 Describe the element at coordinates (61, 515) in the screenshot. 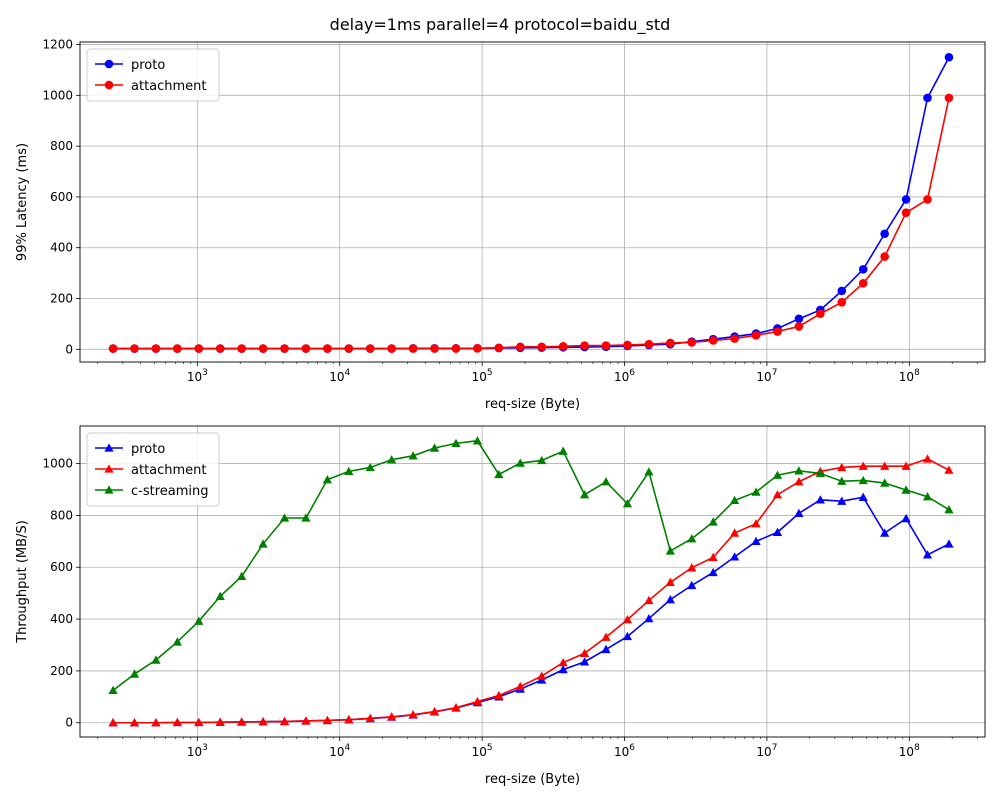

I see `y-tick-label: 800` at that location.